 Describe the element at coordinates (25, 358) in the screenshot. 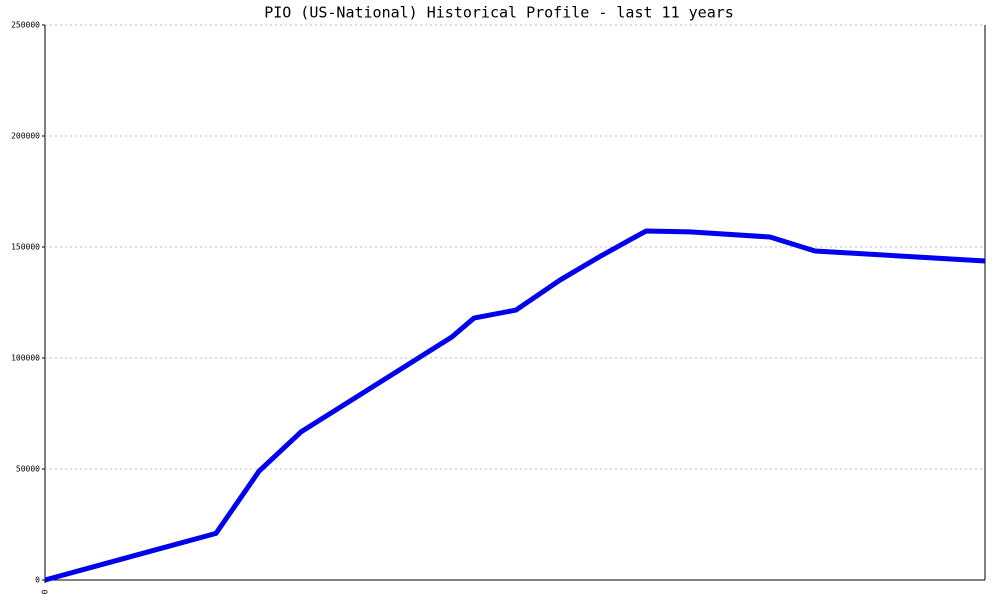

I see `y-tick-label: 100000` at that location.